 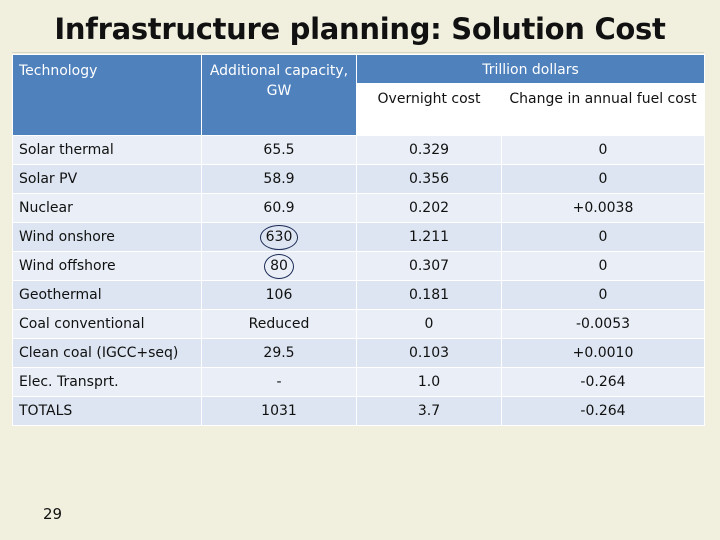 I want to click on capacity-cell: 65.5, so click(x=279, y=150).